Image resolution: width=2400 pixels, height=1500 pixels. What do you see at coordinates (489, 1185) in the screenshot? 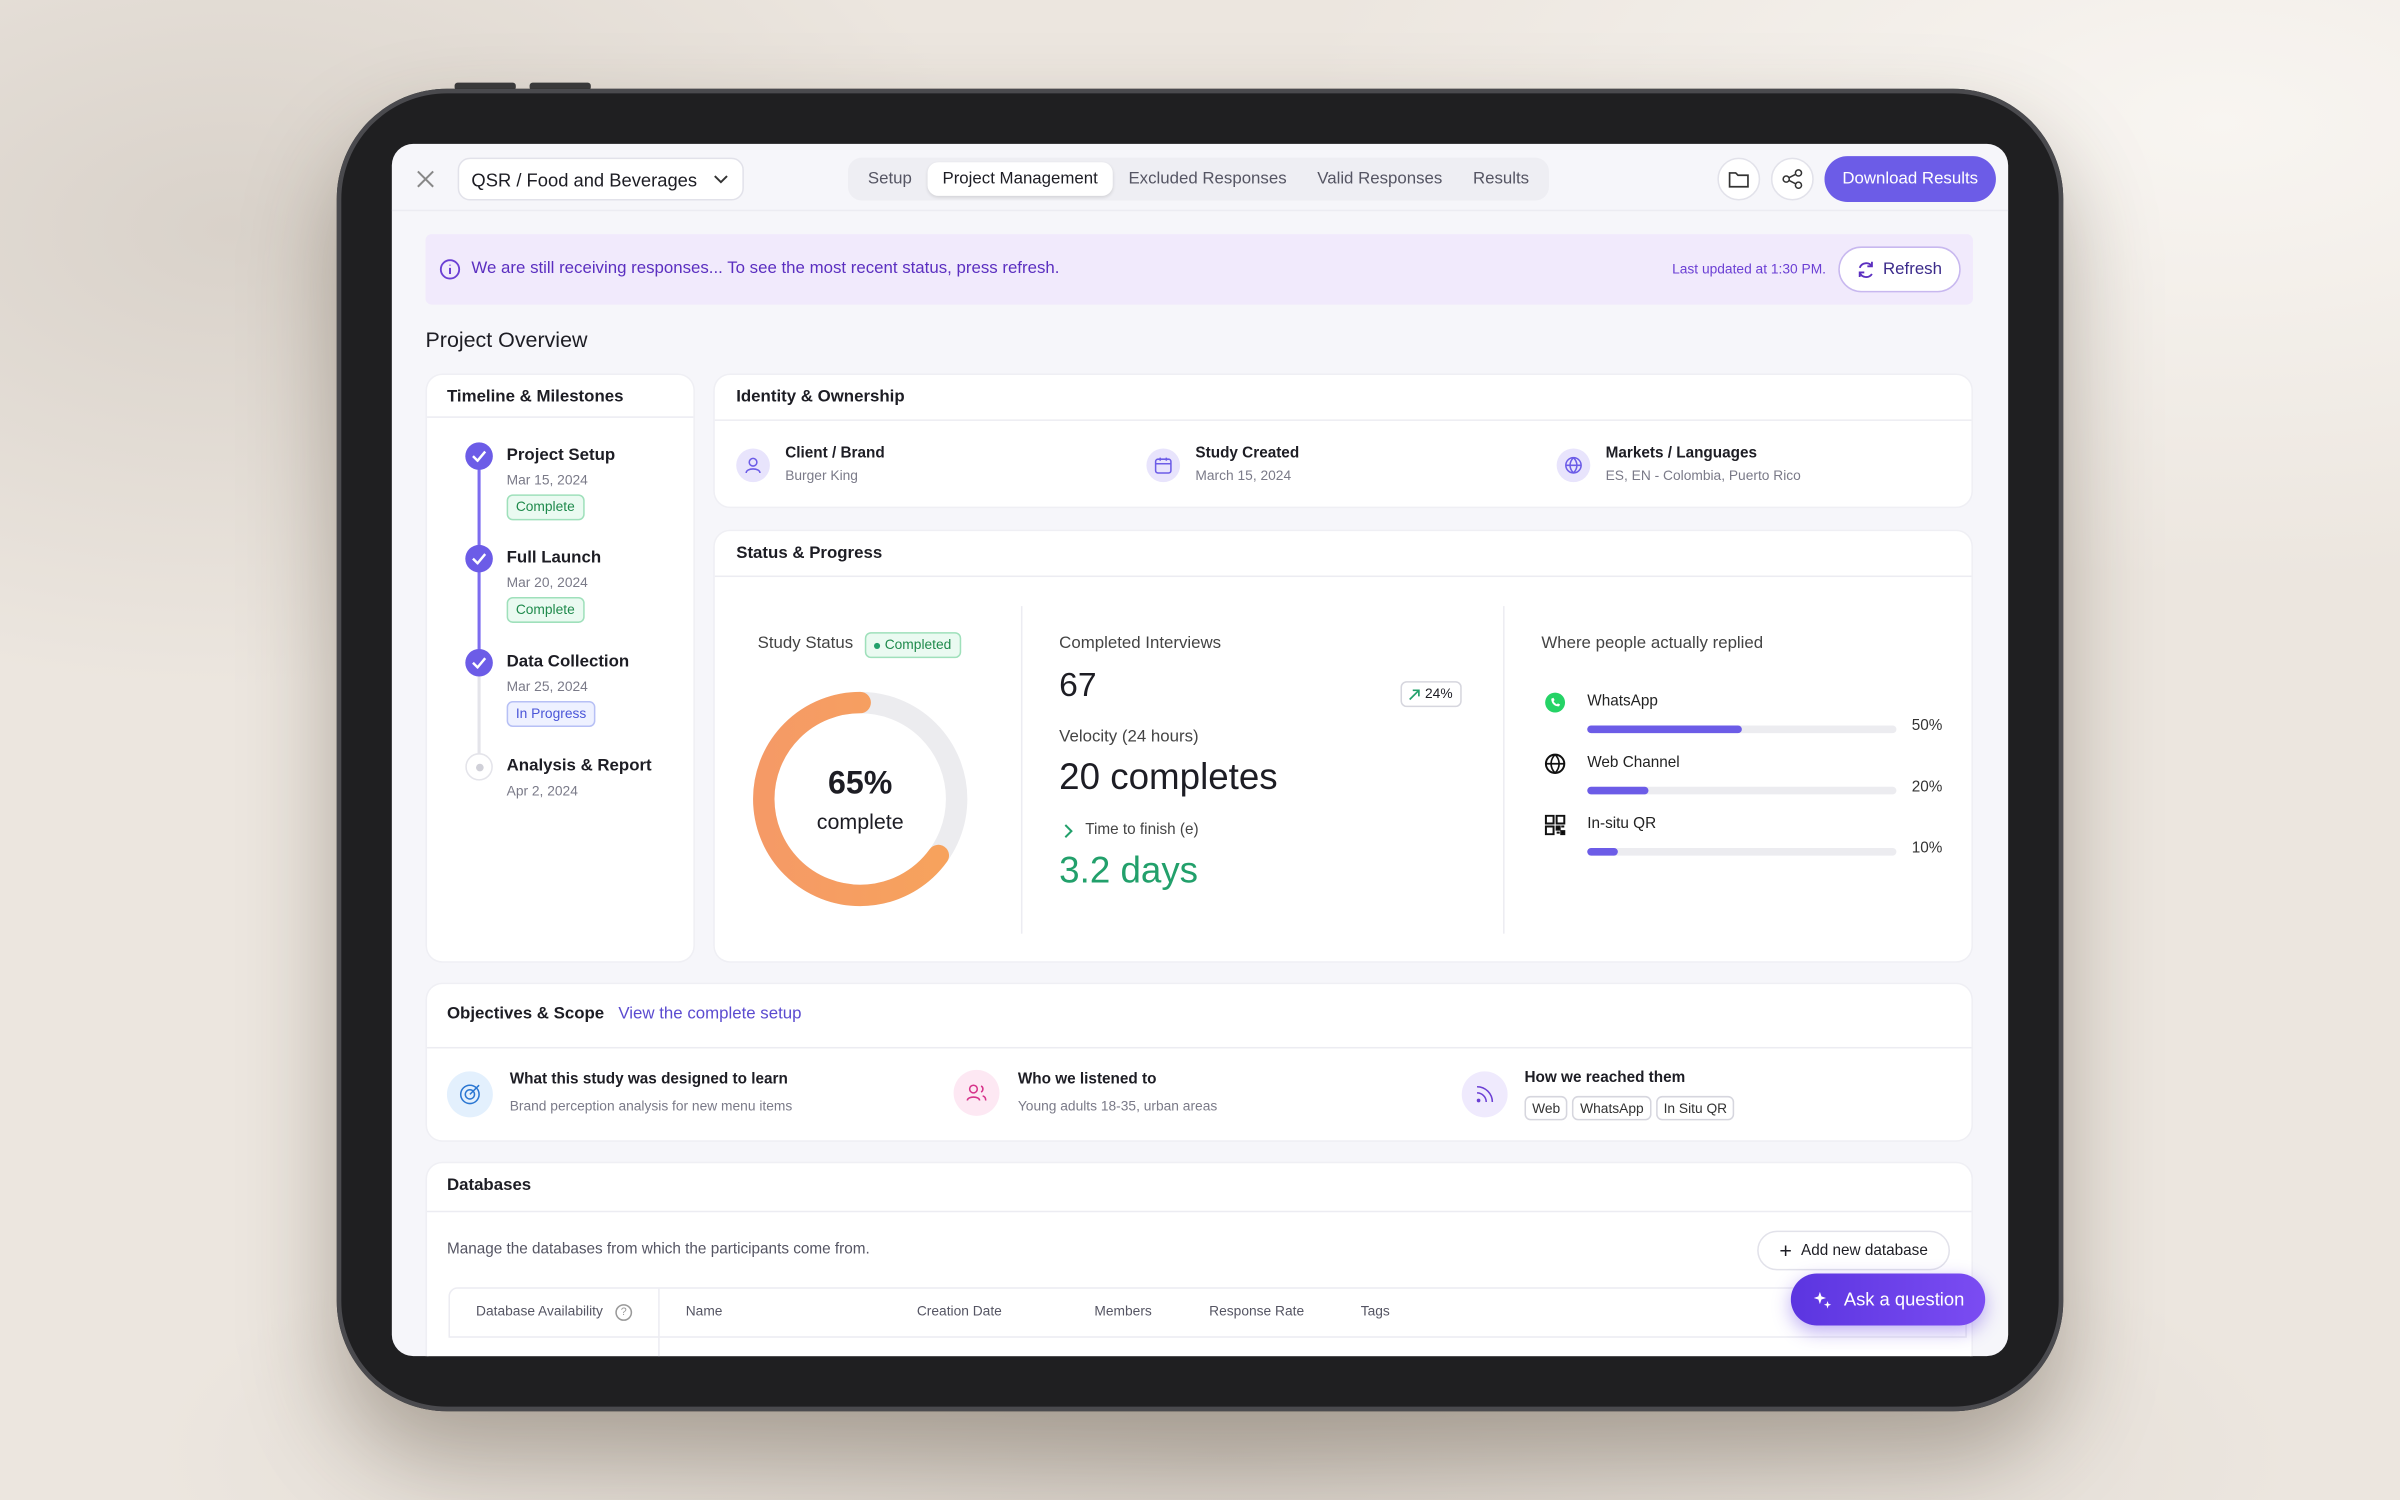
I see `card-title: Databases` at bounding box center [489, 1185].